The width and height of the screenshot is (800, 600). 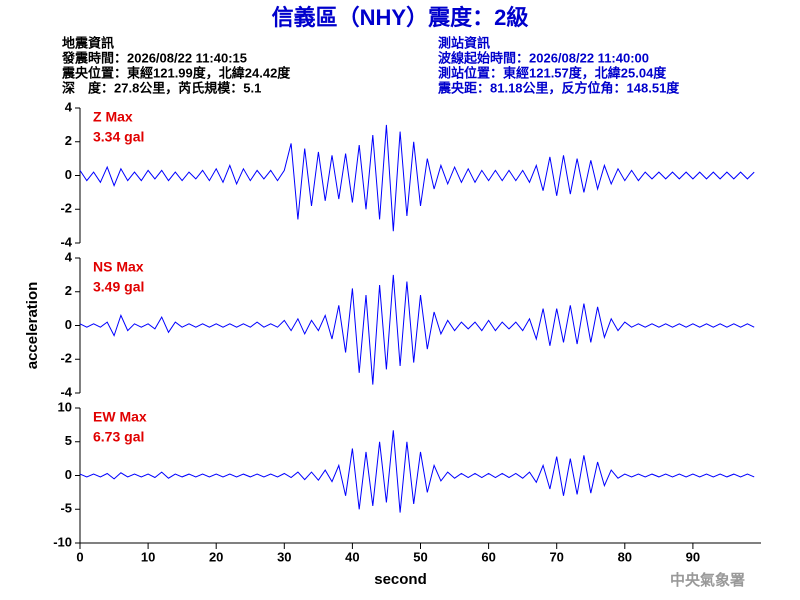 What do you see at coordinates (488, 556) in the screenshot?
I see `x-tick-label: 60` at bounding box center [488, 556].